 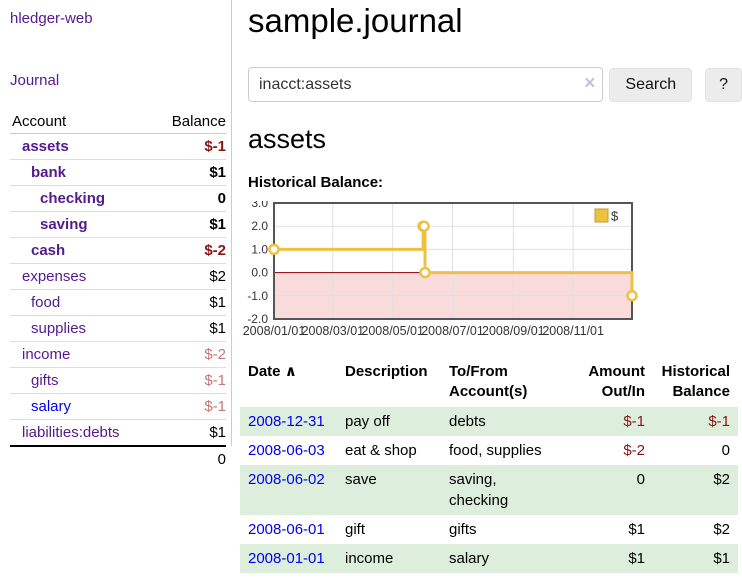 What do you see at coordinates (82, 122) in the screenshot?
I see `accounts-col-account: Account` at bounding box center [82, 122].